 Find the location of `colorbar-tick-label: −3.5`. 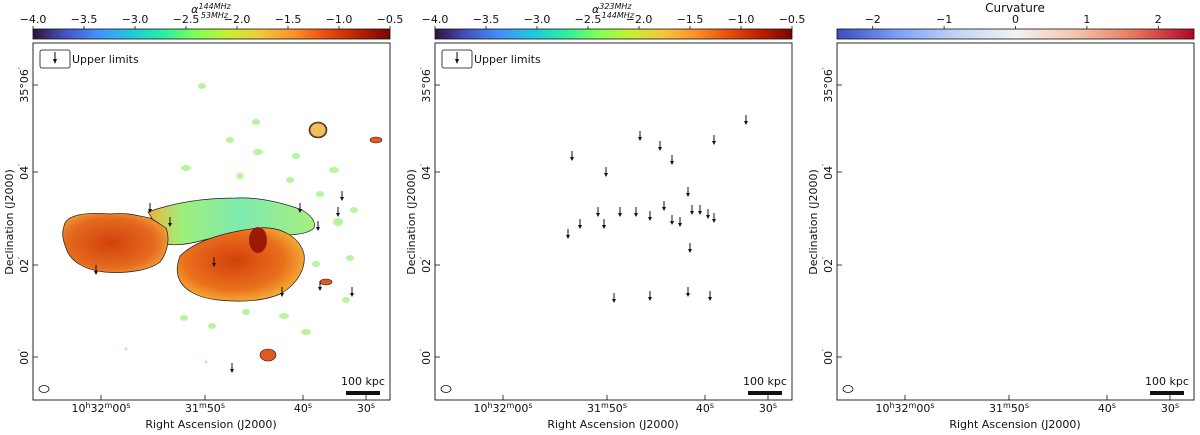

colorbar-tick-label: −3.5 is located at coordinates (486, 19).